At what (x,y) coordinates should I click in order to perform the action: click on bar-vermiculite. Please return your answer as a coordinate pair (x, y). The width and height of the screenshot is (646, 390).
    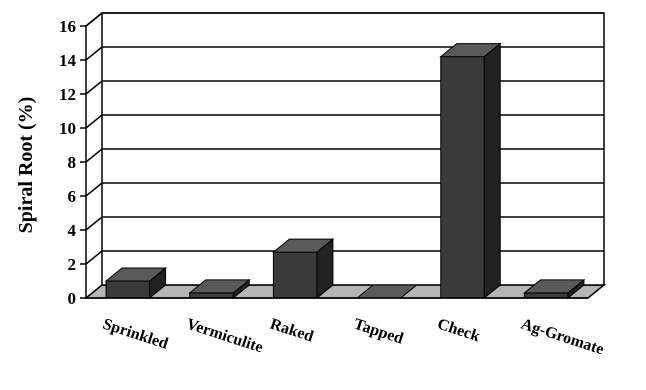
    Looking at the image, I should click on (219, 289).